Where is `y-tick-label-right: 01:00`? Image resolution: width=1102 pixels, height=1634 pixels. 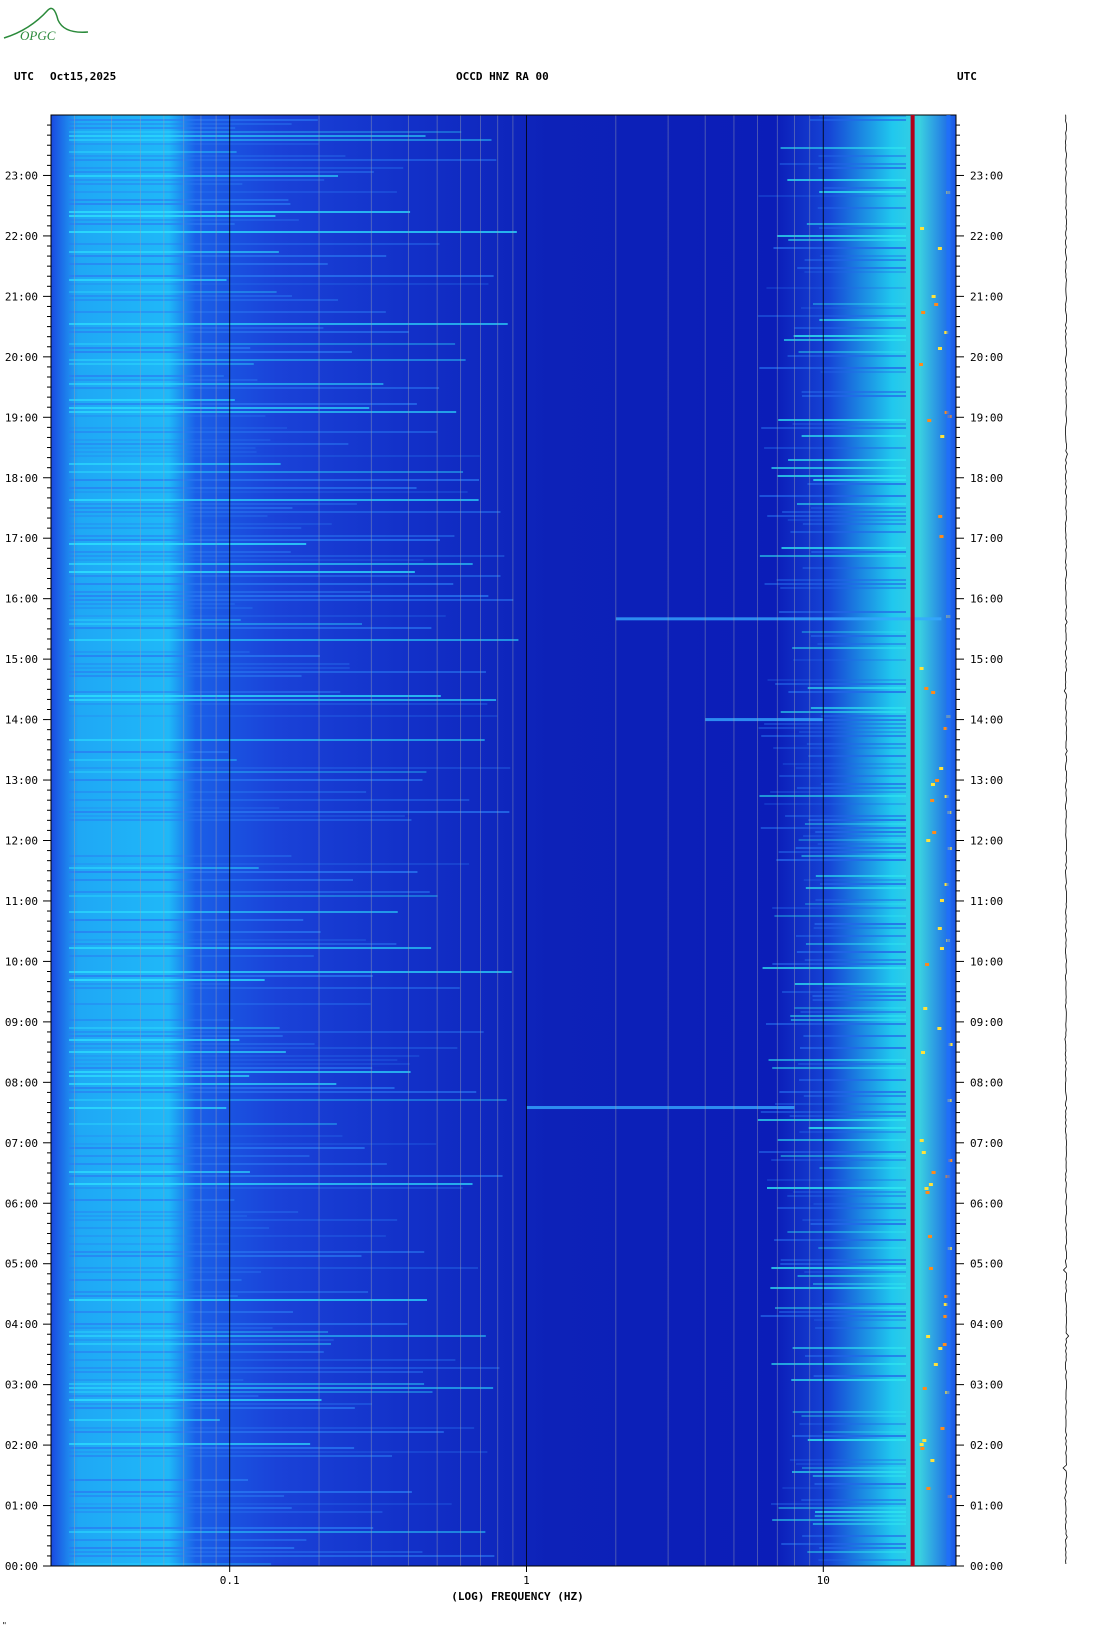
y-tick-label-right: 01:00 is located at coordinates (986, 1506).